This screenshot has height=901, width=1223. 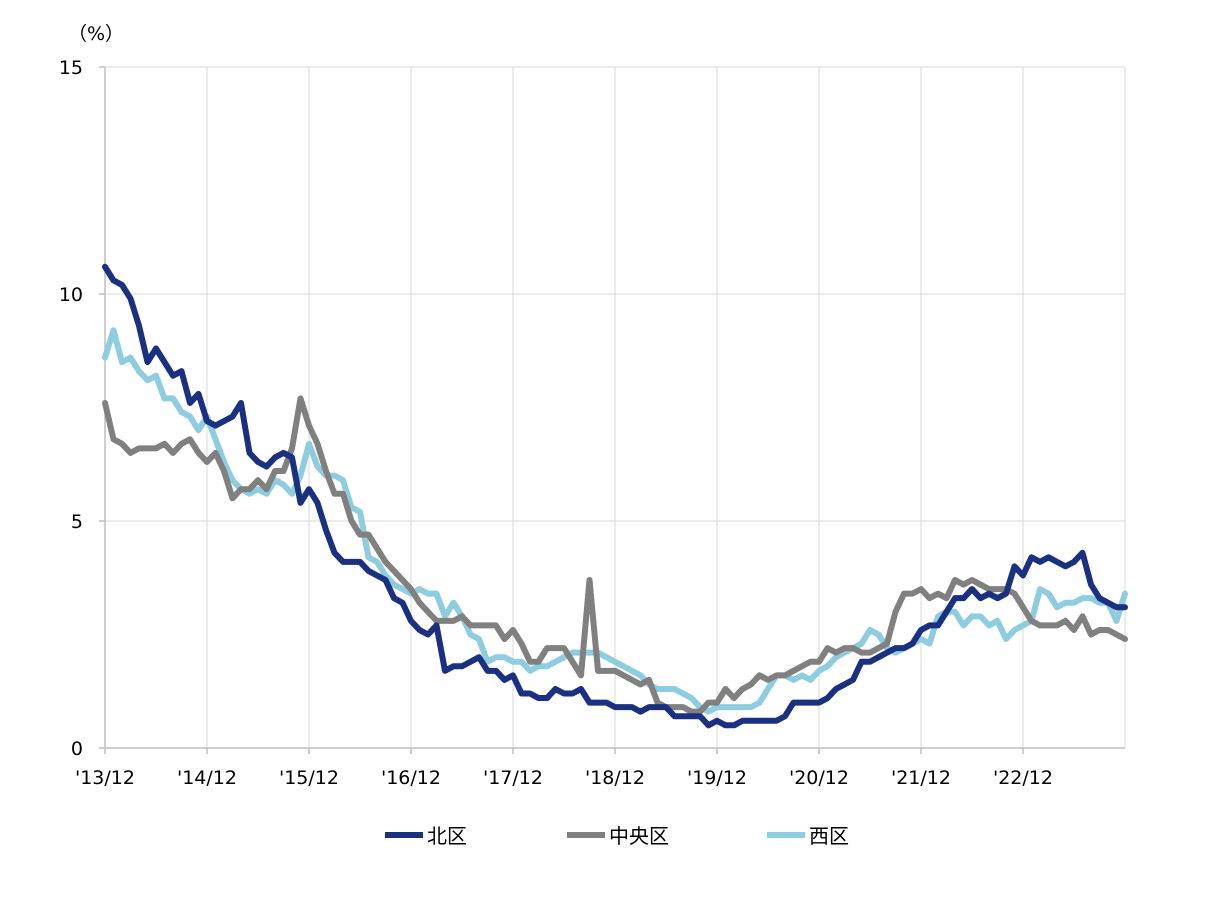 What do you see at coordinates (105, 778) in the screenshot?
I see `x-tick-label: '13/12` at bounding box center [105, 778].